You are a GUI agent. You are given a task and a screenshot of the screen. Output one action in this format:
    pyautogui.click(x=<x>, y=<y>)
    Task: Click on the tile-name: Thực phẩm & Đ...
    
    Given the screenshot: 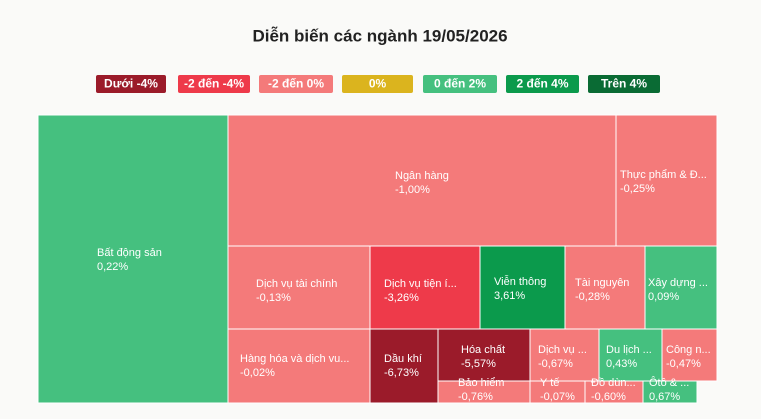 What is the action you would take?
    pyautogui.click(x=663, y=175)
    